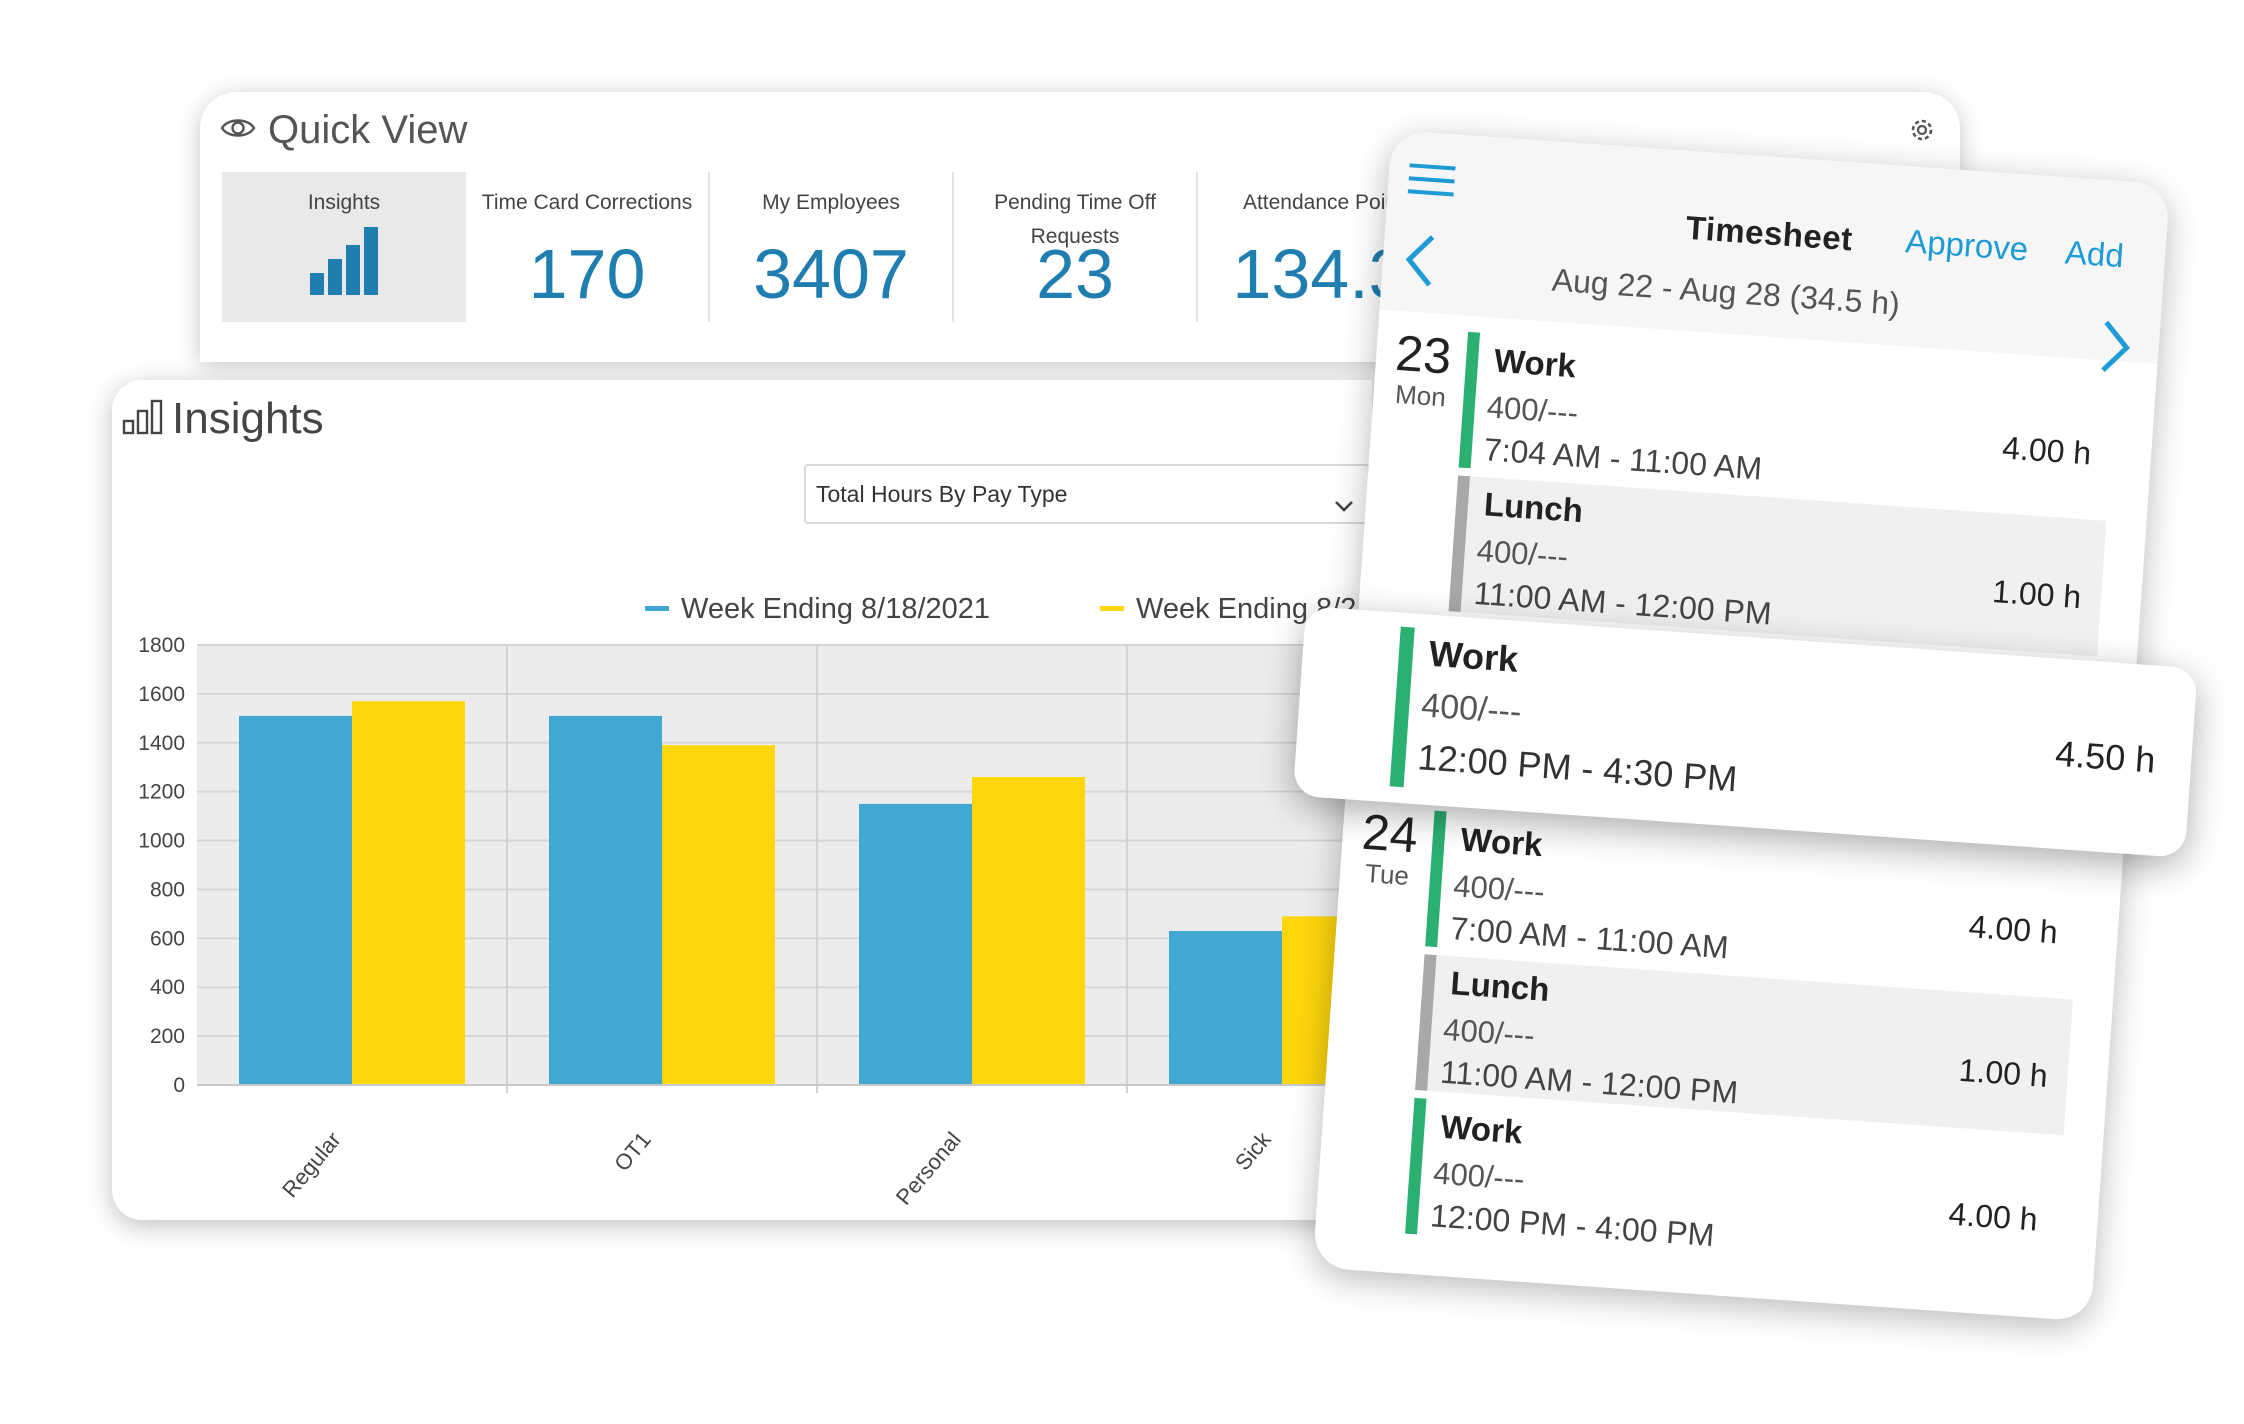 The height and width of the screenshot is (1424, 2244). Describe the element at coordinates (1922, 132) in the screenshot. I see `gear-icon` at that location.